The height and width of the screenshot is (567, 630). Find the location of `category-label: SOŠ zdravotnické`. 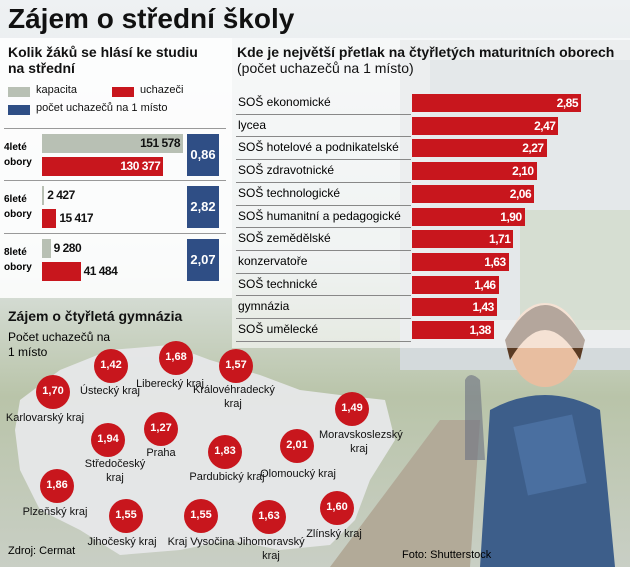

category-label: SOŠ zdravotnické is located at coordinates (286, 170).